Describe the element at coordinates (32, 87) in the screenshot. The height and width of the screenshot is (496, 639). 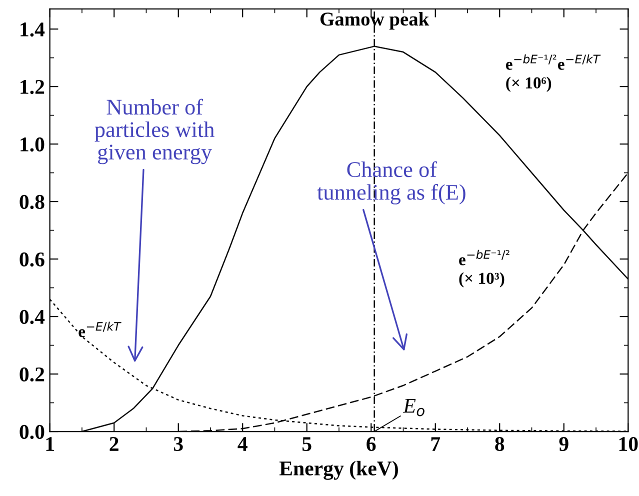
I see `y-tick-label: 1.2` at that location.